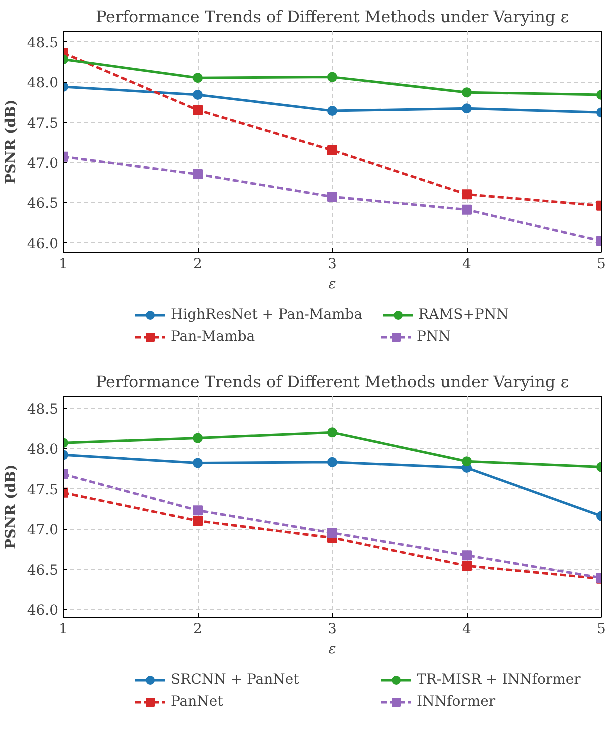 The width and height of the screenshot is (613, 730). What do you see at coordinates (434, 337) in the screenshot?
I see `legend-label: PNN` at bounding box center [434, 337].